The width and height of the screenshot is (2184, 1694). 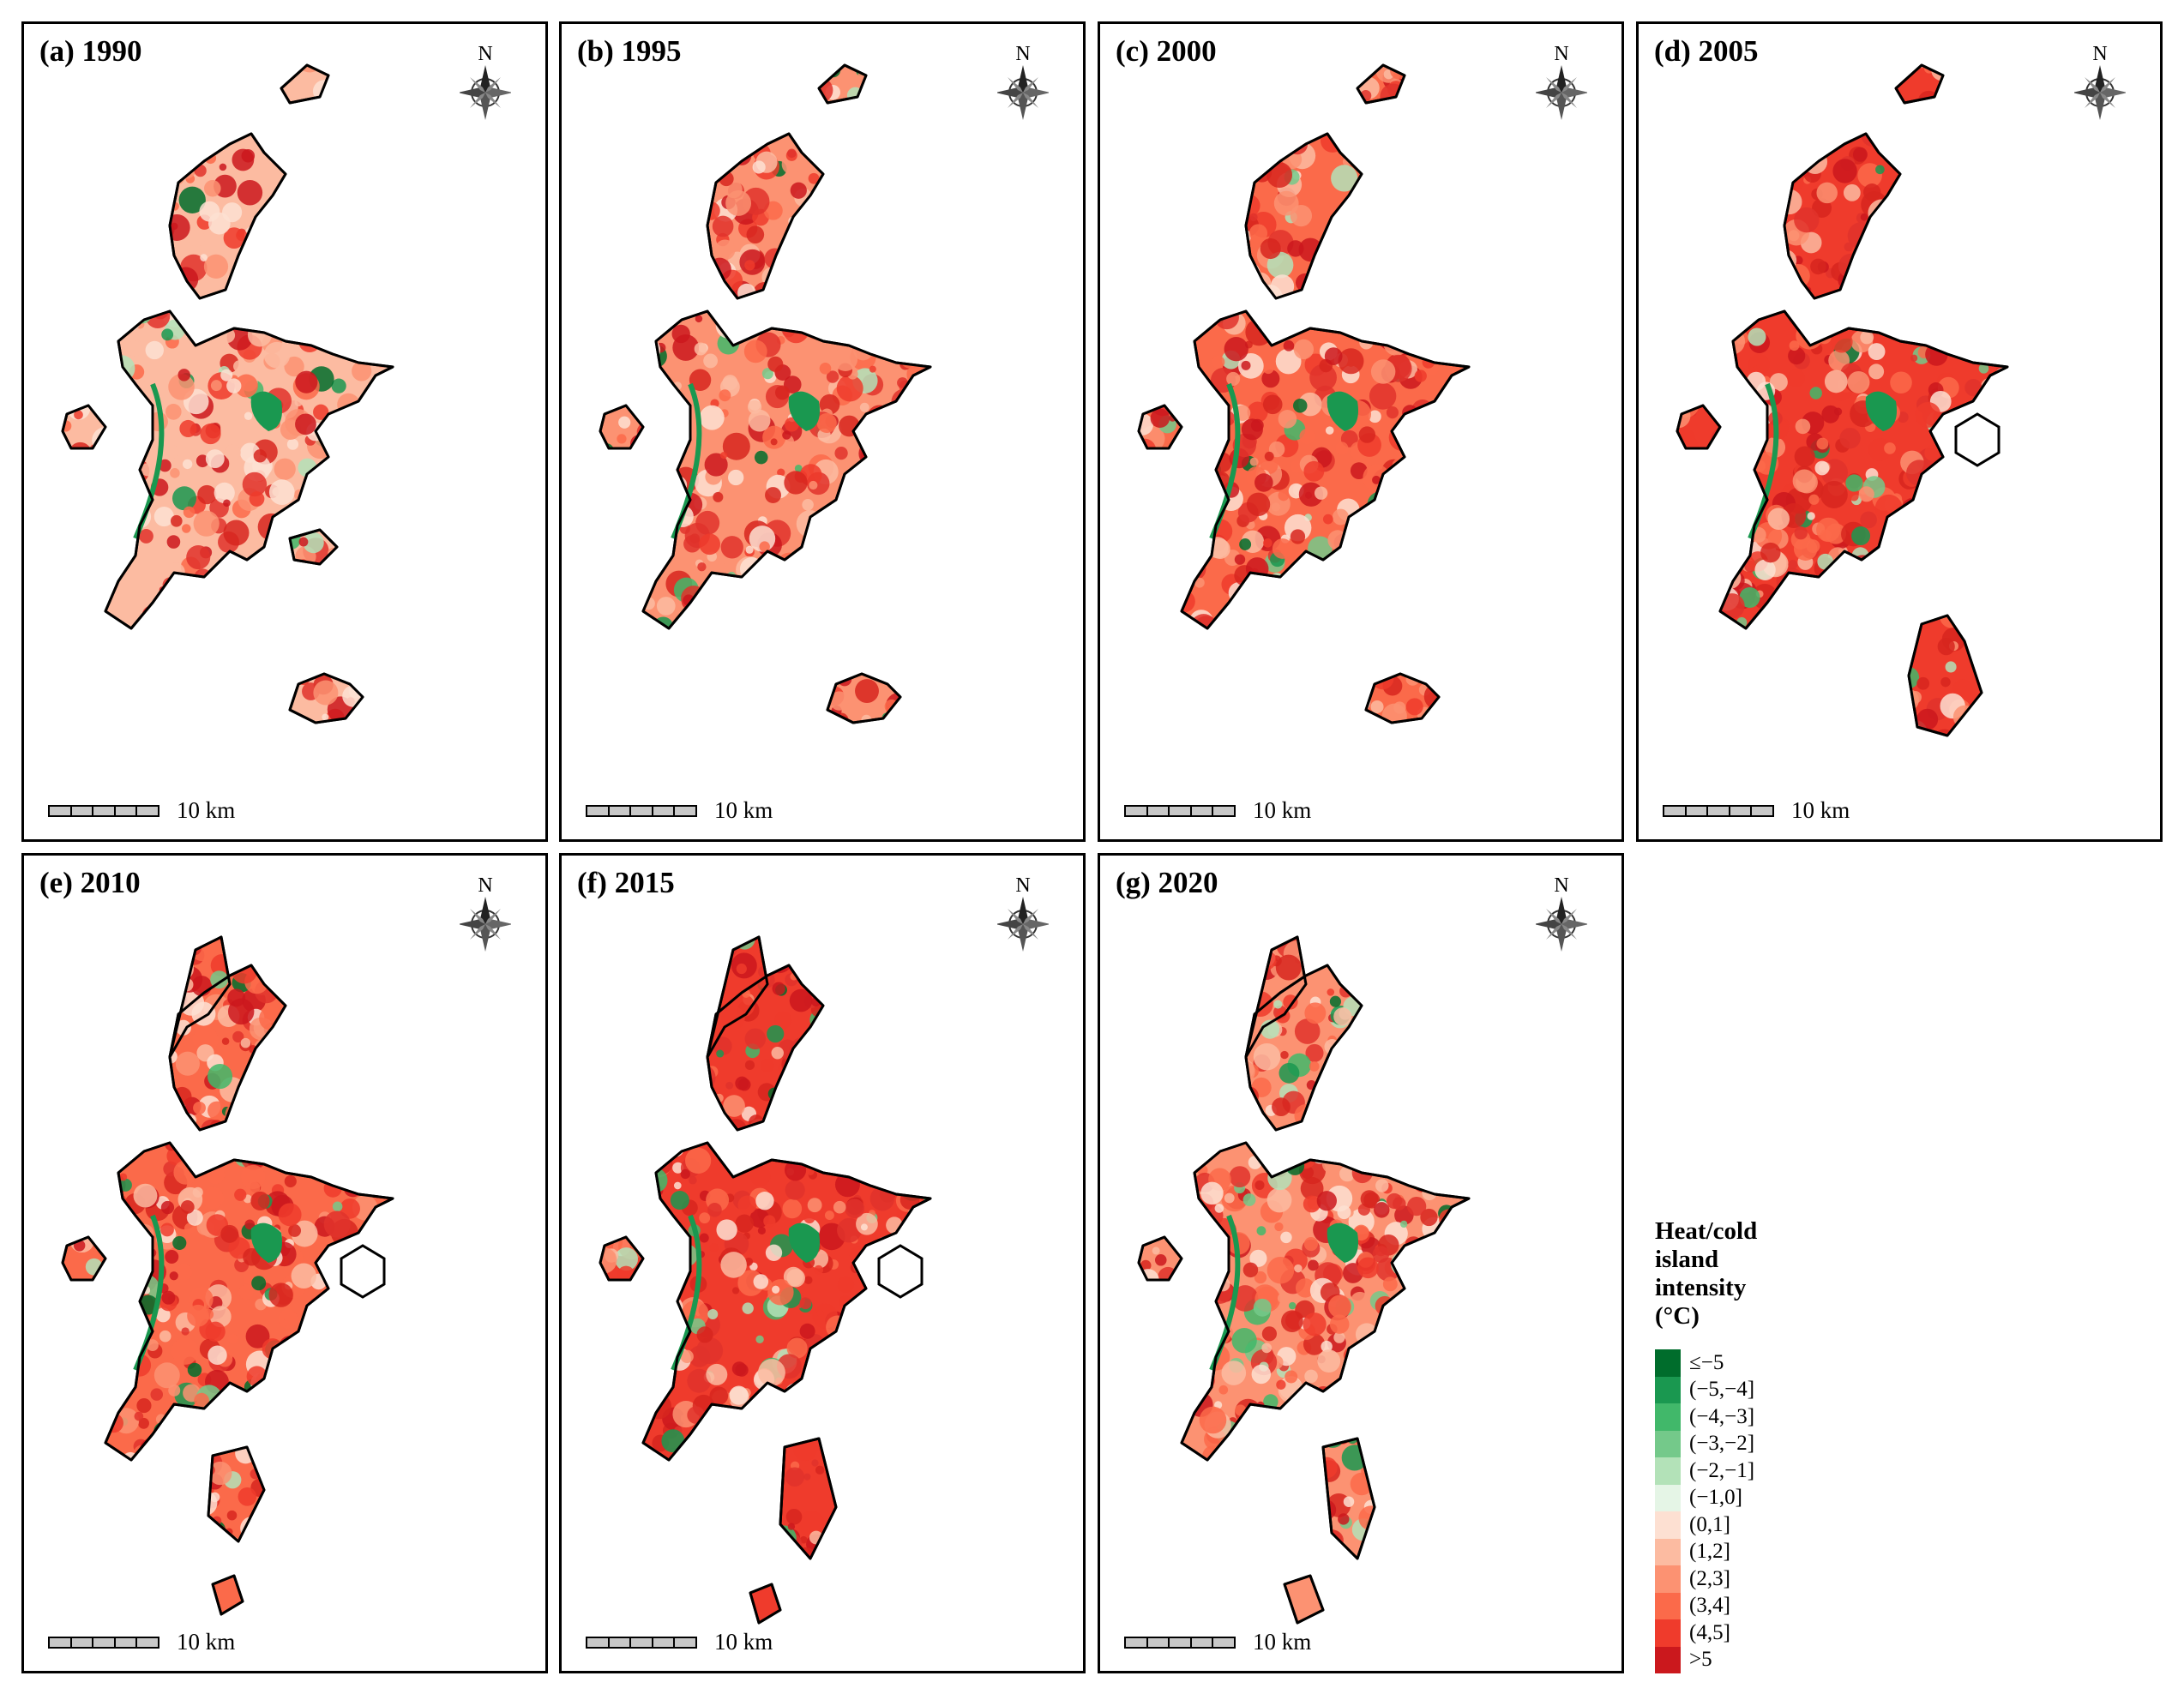 I want to click on legend-label: (4,5], so click(x=1709, y=1632).